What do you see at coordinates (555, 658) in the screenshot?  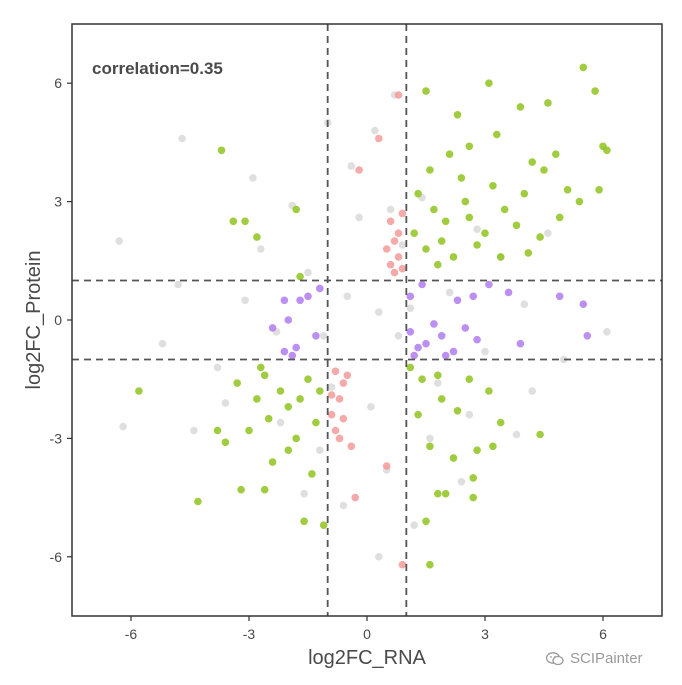 I see `wechat-icon` at bounding box center [555, 658].